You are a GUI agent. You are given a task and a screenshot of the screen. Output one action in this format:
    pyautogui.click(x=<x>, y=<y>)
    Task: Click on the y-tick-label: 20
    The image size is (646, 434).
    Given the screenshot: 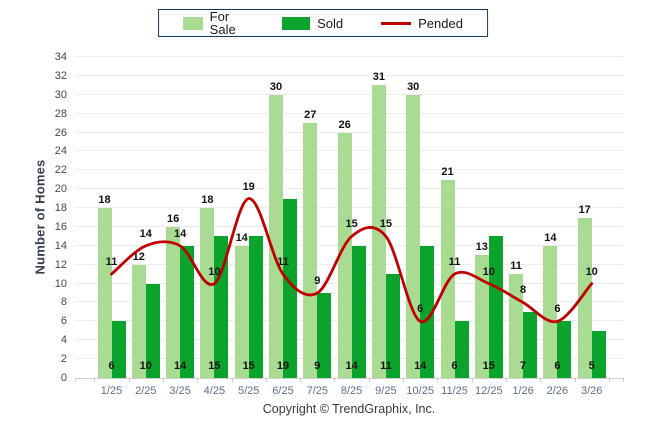 What is the action you would take?
    pyautogui.click(x=60, y=189)
    